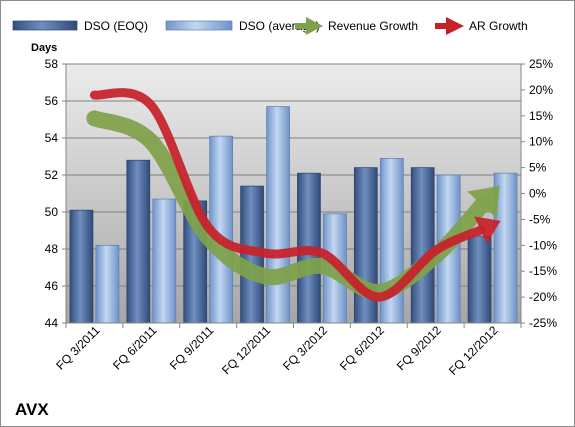 The height and width of the screenshot is (427, 575). What do you see at coordinates (487, 230) in the screenshot?
I see `arrowhead-ar-growth` at bounding box center [487, 230].